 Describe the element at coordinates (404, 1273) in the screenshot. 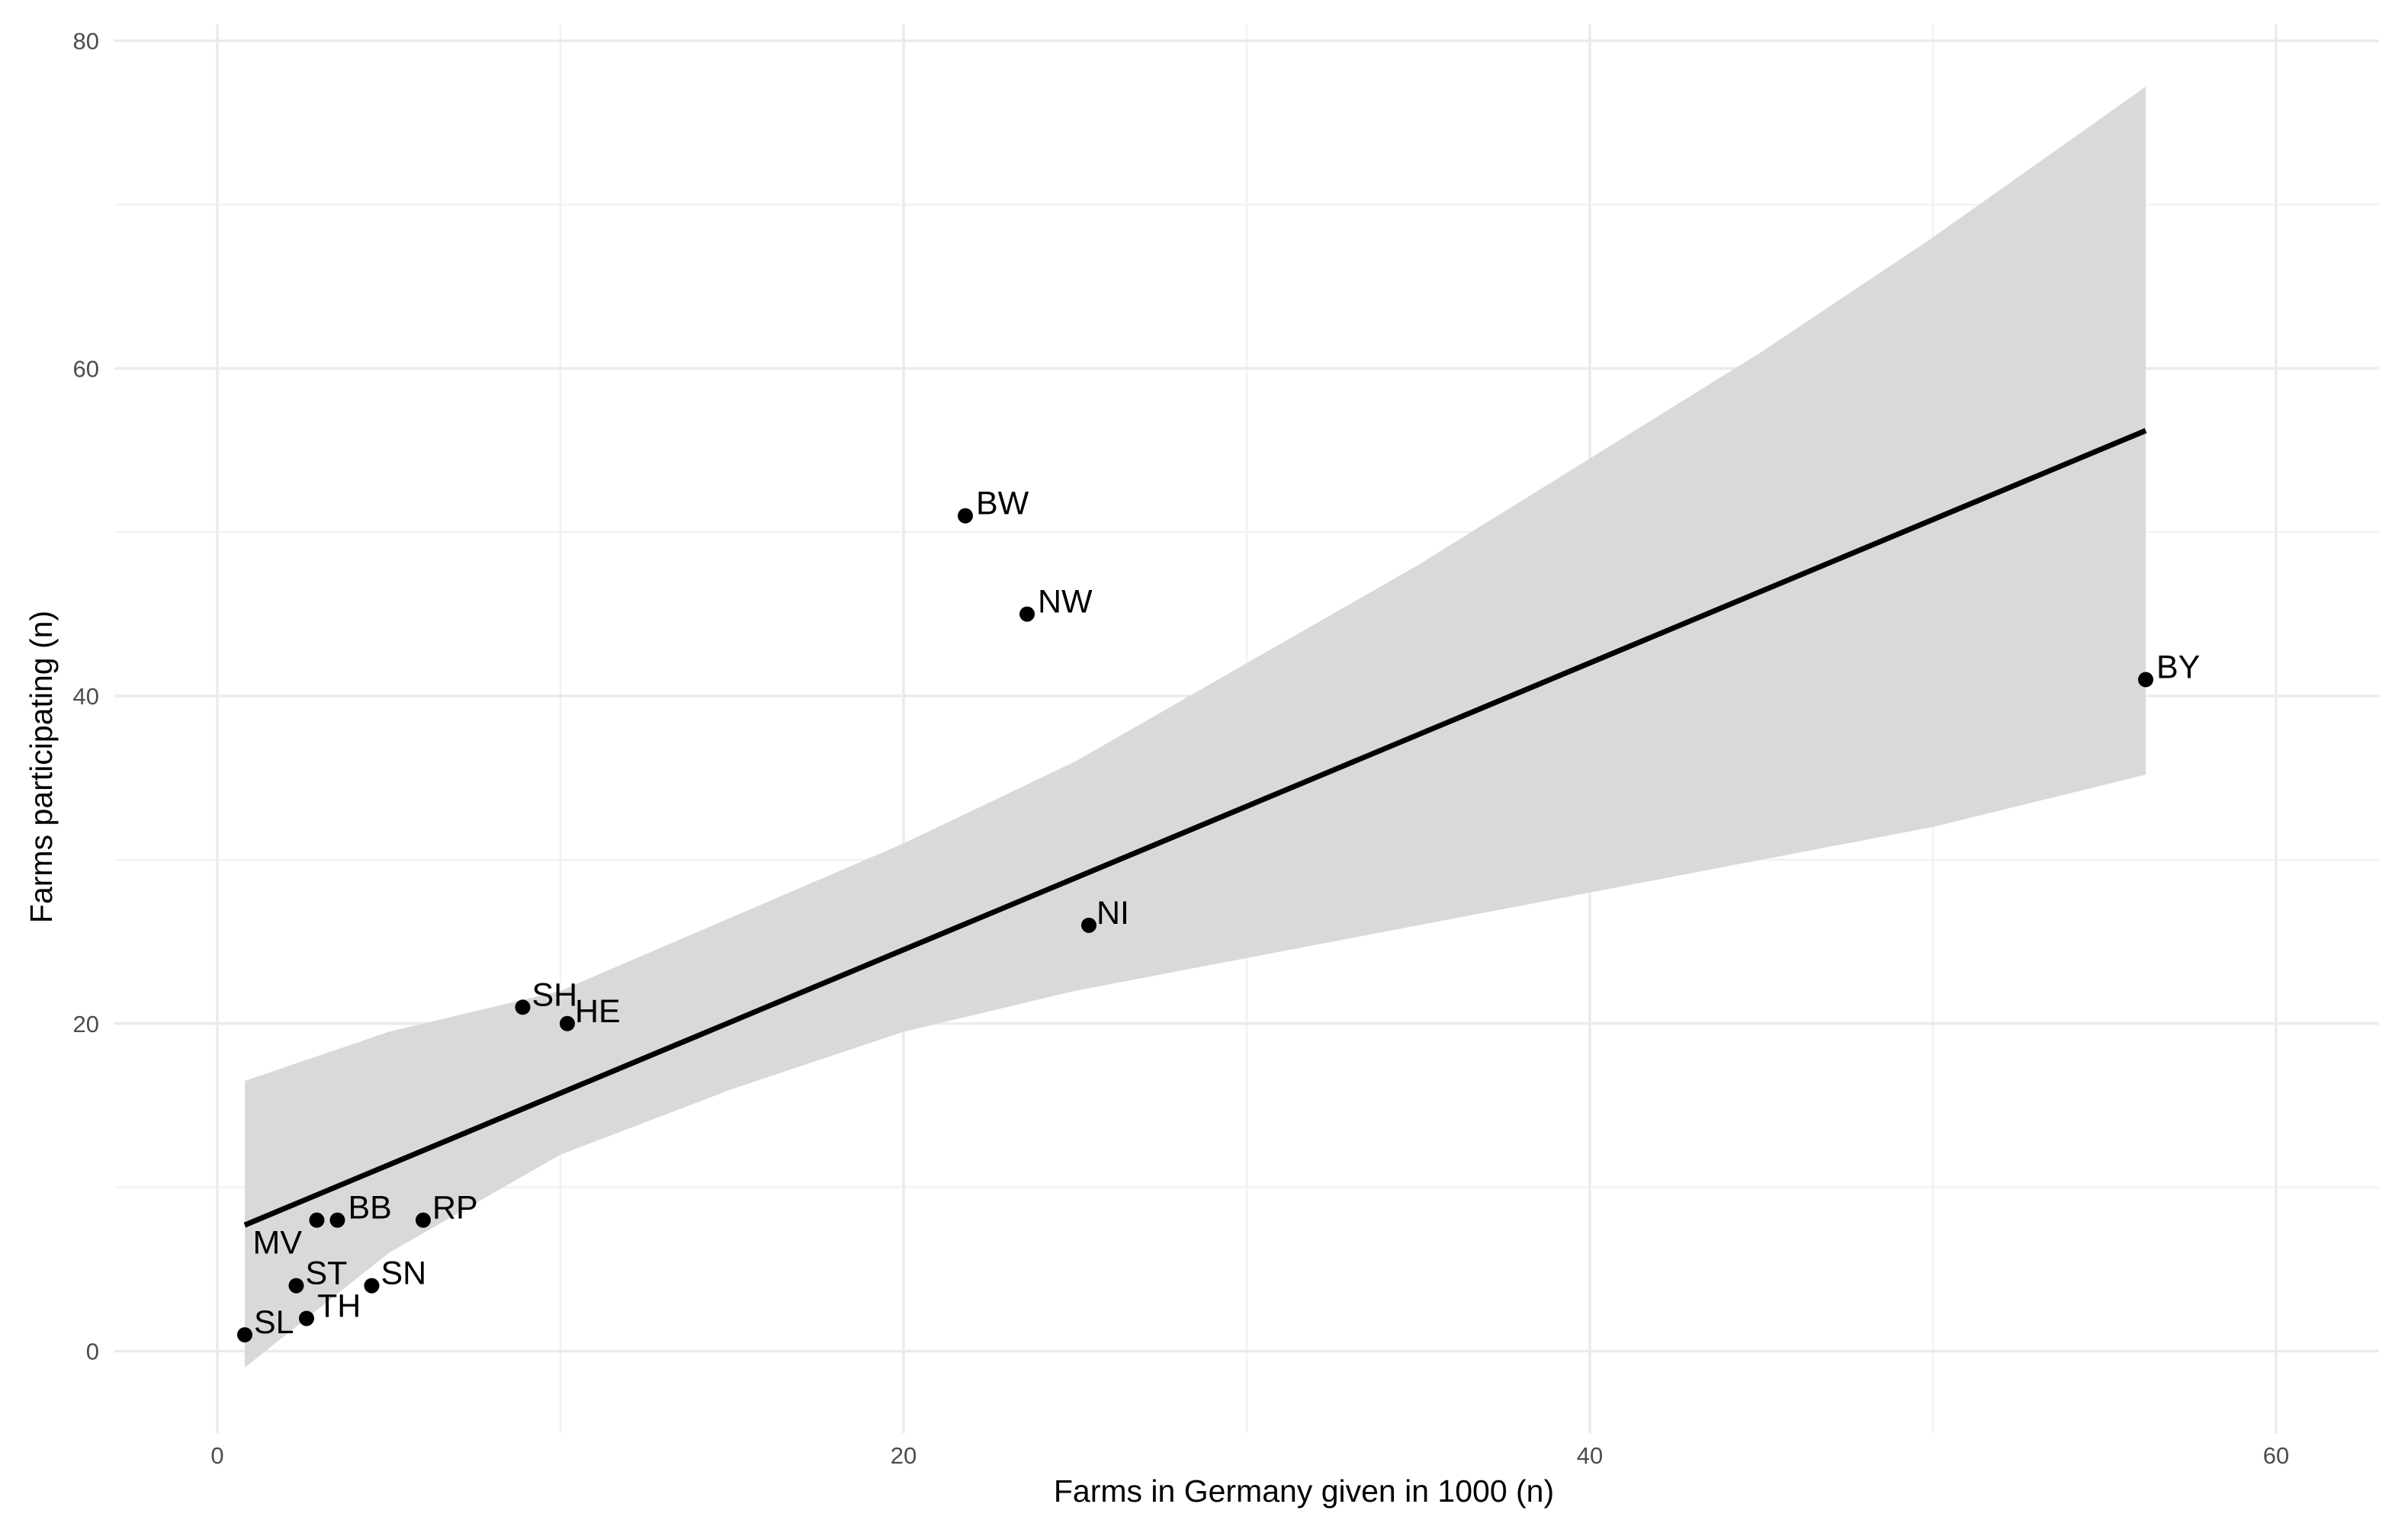

I see `point-label-sn: SN` at that location.